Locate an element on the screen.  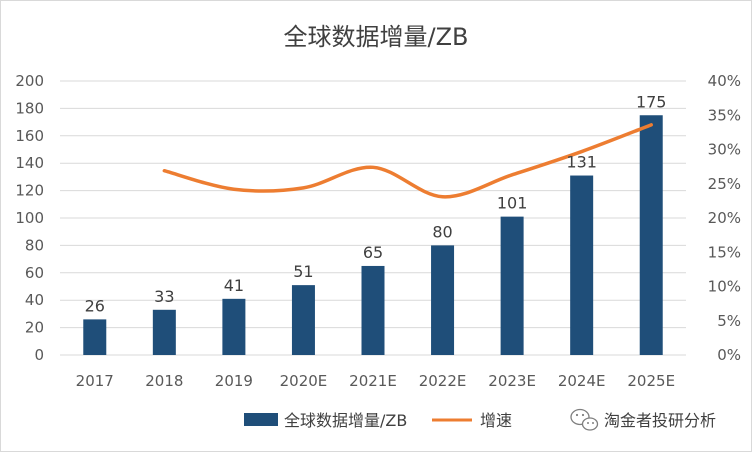
y-axis-left: 0 20 40 60 80 100 120 140 160 180 200 is located at coordinates (29, 218).